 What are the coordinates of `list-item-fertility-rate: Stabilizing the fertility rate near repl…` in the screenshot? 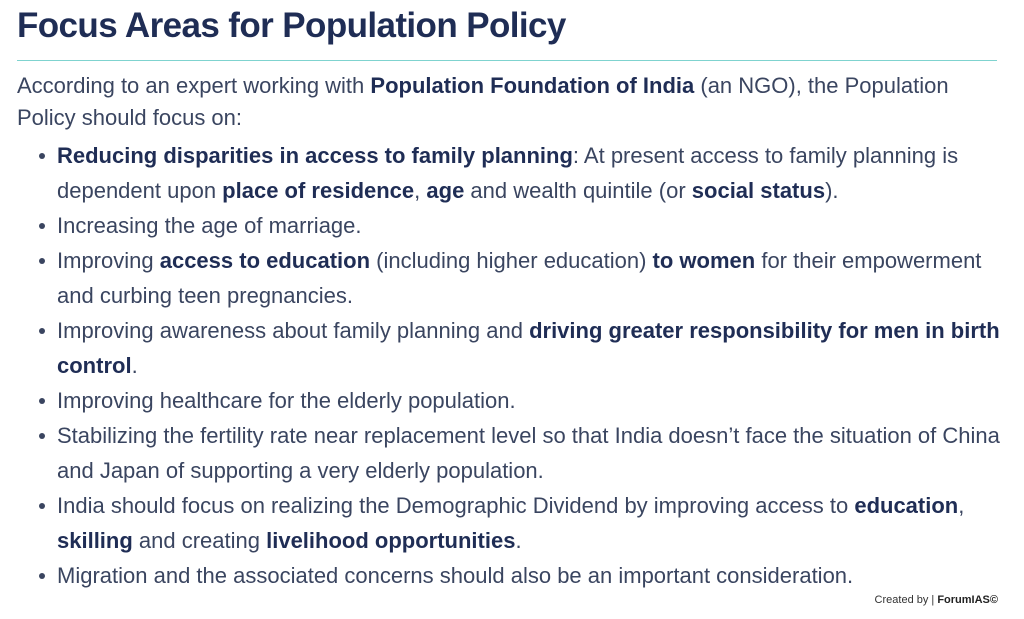 It's located at (522, 453).